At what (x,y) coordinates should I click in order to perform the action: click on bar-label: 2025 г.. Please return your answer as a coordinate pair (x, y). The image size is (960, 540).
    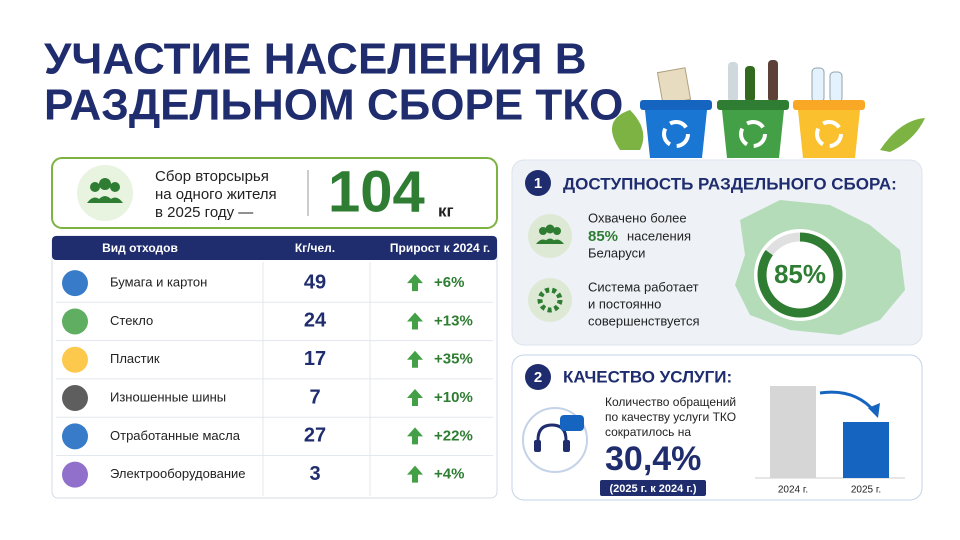
    Looking at the image, I should click on (866, 490).